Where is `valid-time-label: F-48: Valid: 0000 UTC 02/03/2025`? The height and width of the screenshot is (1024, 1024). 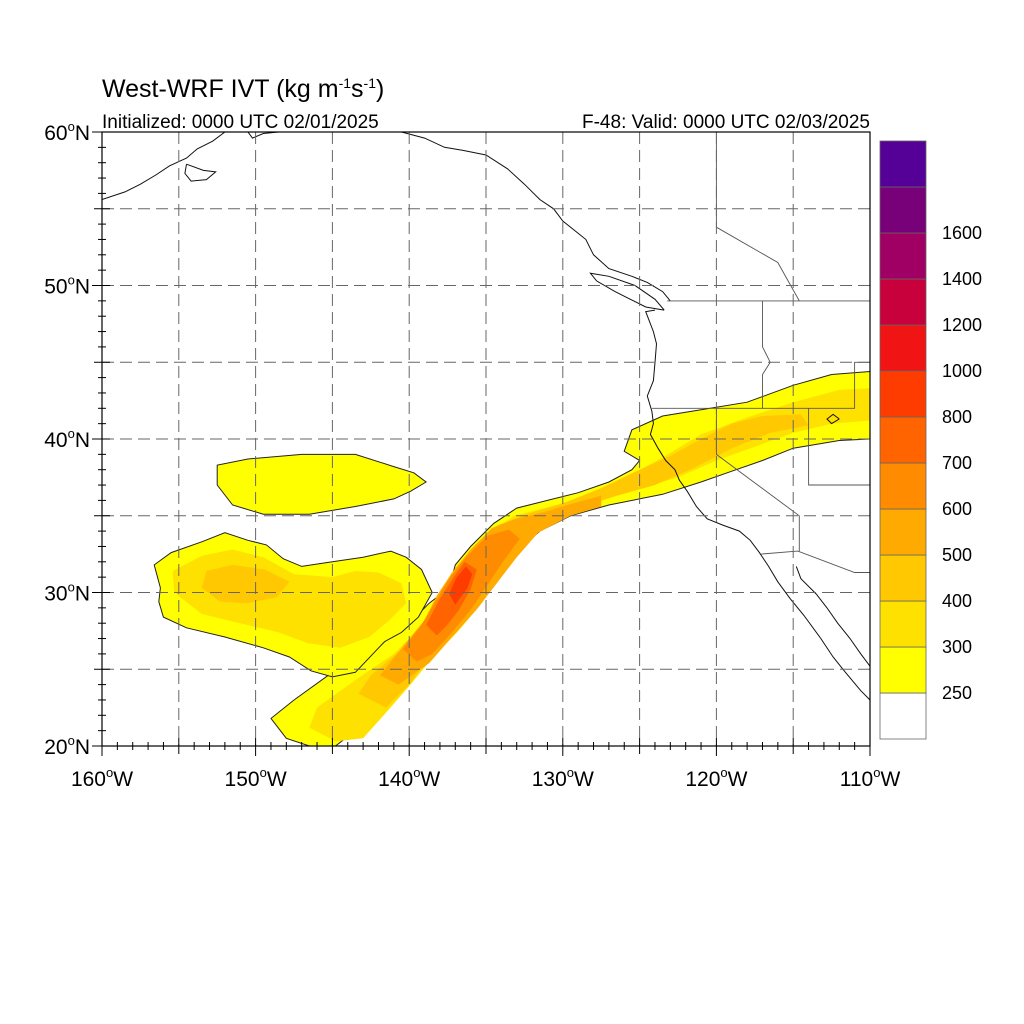
valid-time-label: F-48: Valid: 0000 UTC 02/03/2025 is located at coordinates (726, 122).